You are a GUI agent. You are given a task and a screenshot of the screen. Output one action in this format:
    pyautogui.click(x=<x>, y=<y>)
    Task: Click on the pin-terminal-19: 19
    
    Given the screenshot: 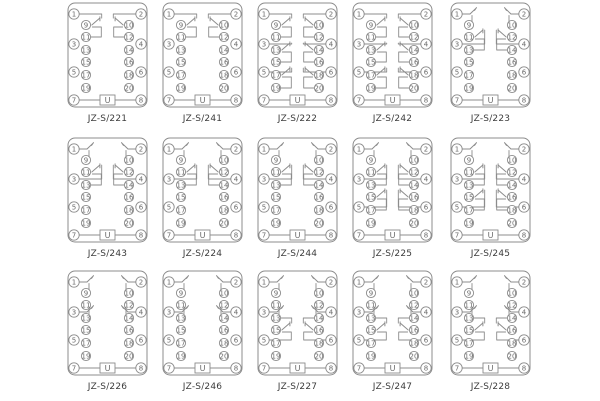 What is the action you would take?
    pyautogui.click(x=181, y=356)
    